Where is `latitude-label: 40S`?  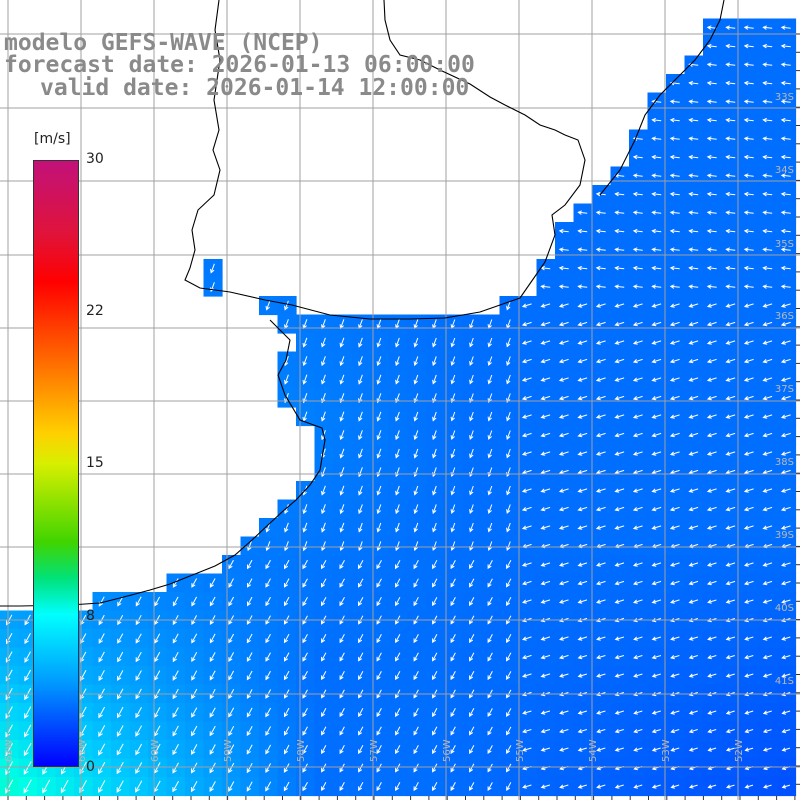 latitude-label: 40S is located at coordinates (784, 608).